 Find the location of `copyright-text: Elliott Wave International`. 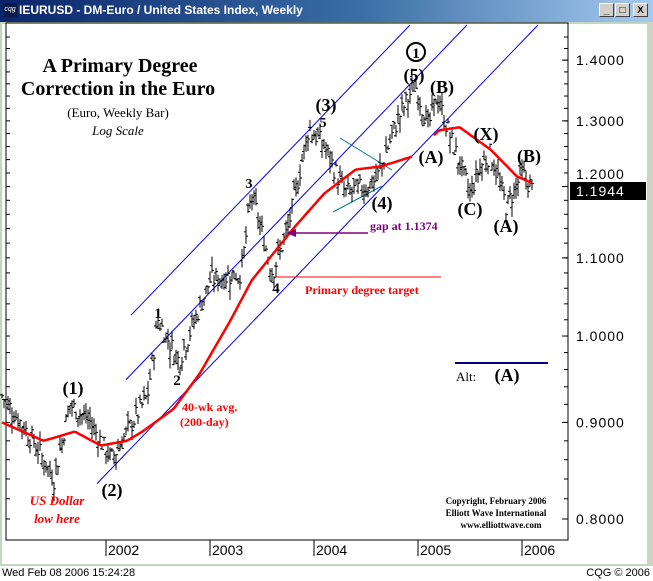

copyright-text: Elliott Wave International is located at coordinates (496, 513).